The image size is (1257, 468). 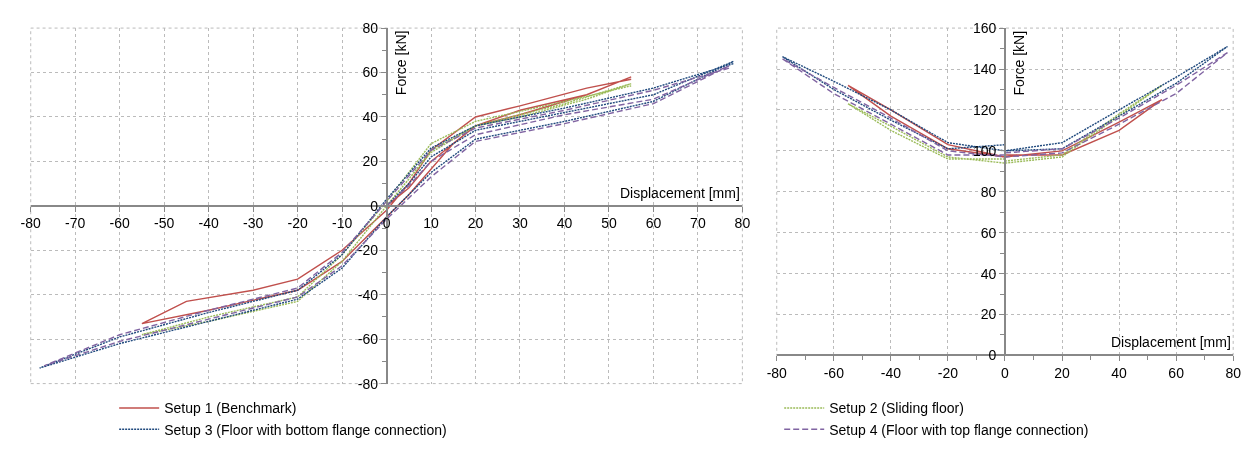 I want to click on x-tick-label: 30, so click(x=520, y=223).